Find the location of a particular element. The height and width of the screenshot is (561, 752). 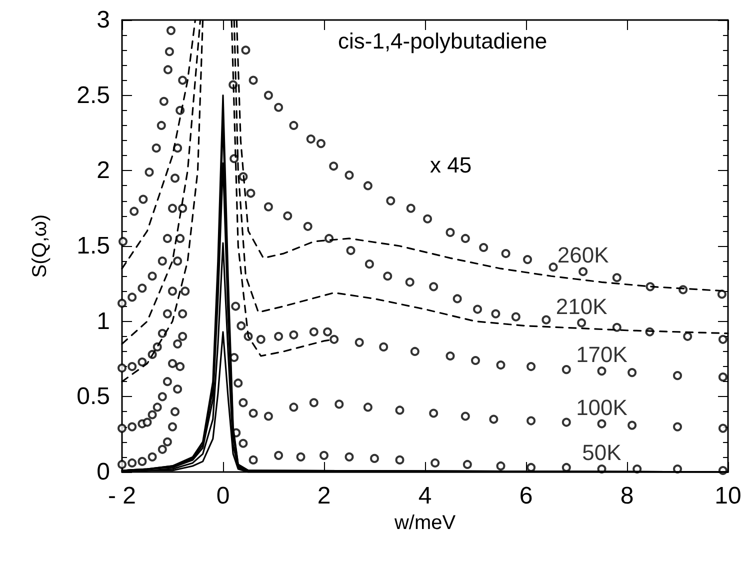

series-label: 100K is located at coordinates (602, 407).